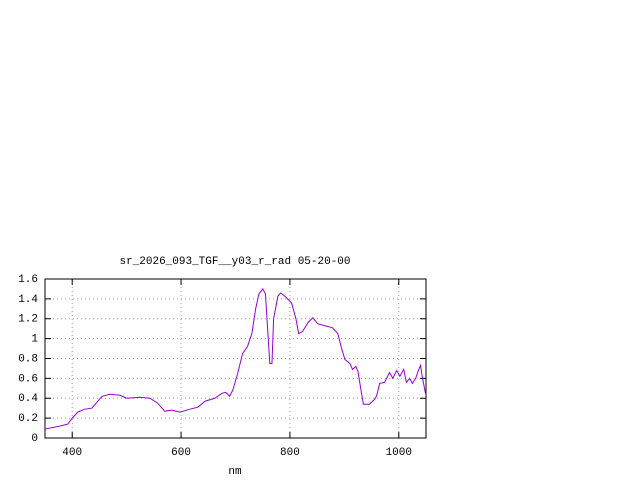 The image size is (640, 480). Describe the element at coordinates (181, 453) in the screenshot. I see `x-tick-label: 600` at that location.